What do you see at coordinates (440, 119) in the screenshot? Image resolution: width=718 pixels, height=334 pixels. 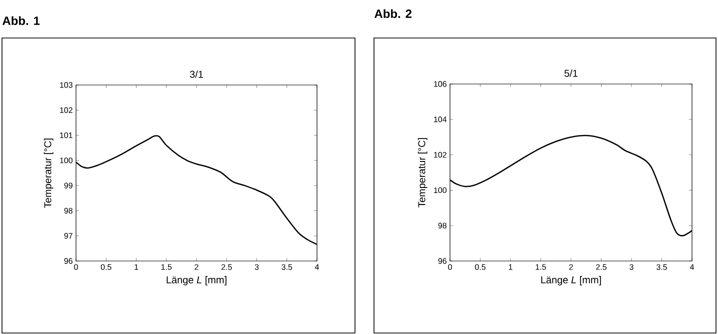 I see `y-tick-label: 104` at bounding box center [440, 119].